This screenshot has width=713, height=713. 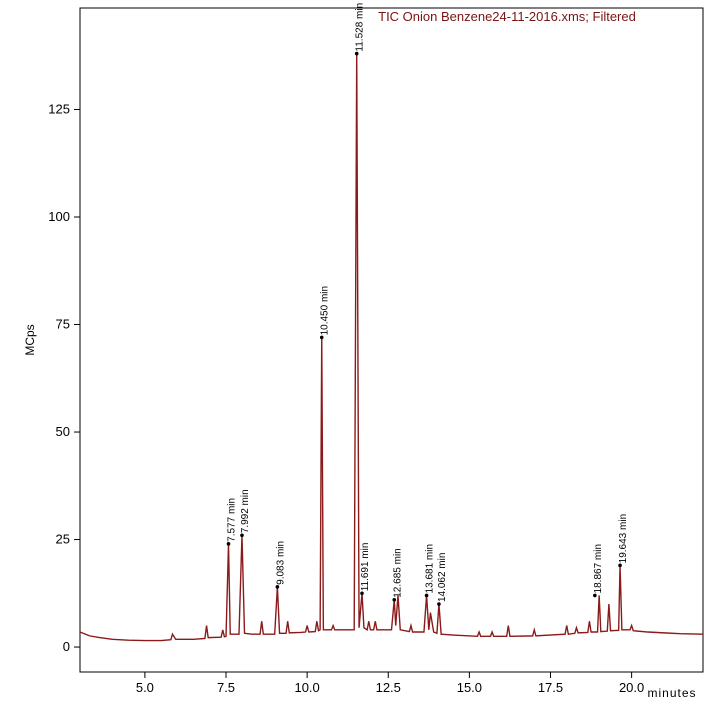 I want to click on x-tick-label: 12.5, so click(x=388, y=687).